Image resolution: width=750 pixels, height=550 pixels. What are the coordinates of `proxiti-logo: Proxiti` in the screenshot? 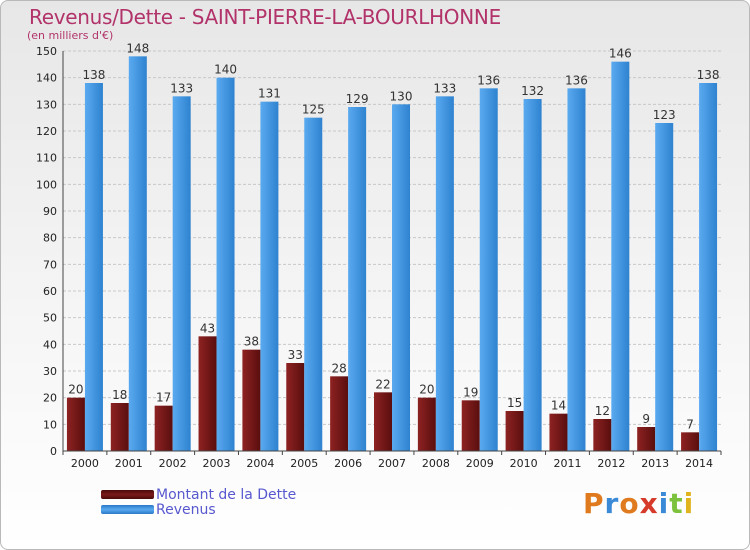 It's located at (638, 503).